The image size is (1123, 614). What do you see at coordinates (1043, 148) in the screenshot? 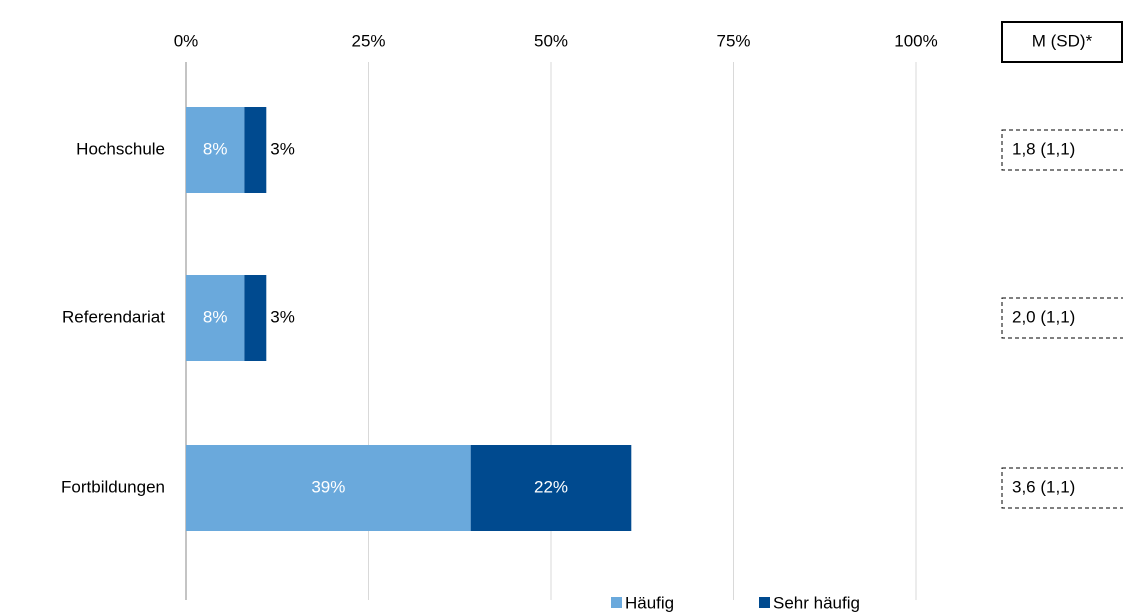
I see `stat-label: 1,8 (1,1)` at bounding box center [1043, 148].